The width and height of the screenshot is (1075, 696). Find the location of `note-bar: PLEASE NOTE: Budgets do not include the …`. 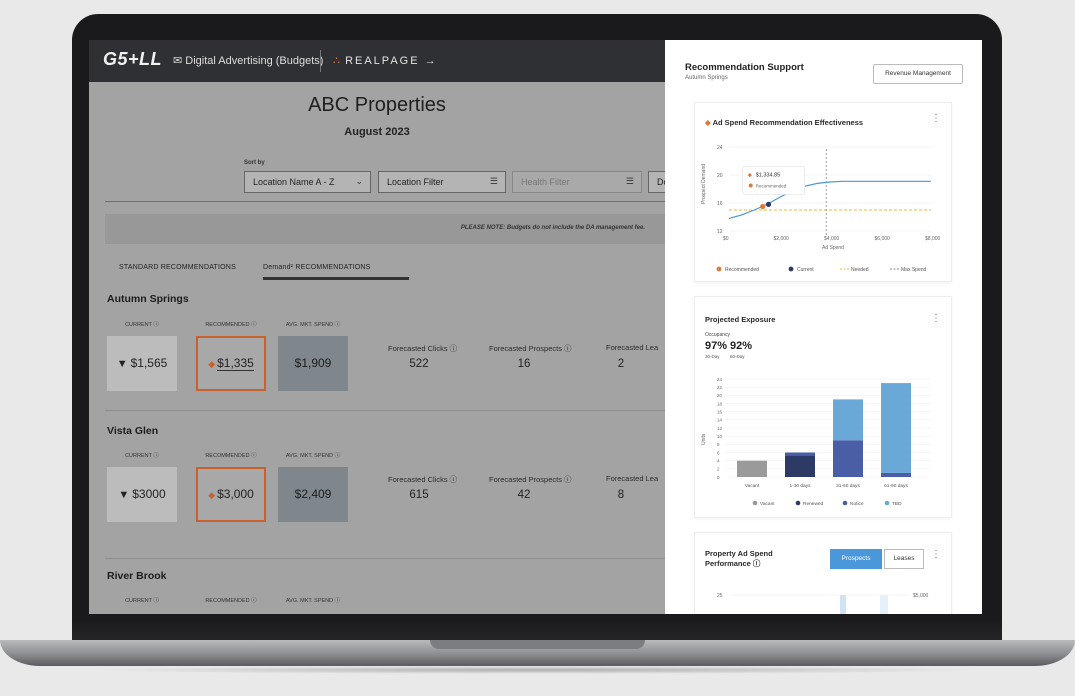

note-bar: PLEASE NOTE: Budgets do not include the … is located at coordinates (385, 229).